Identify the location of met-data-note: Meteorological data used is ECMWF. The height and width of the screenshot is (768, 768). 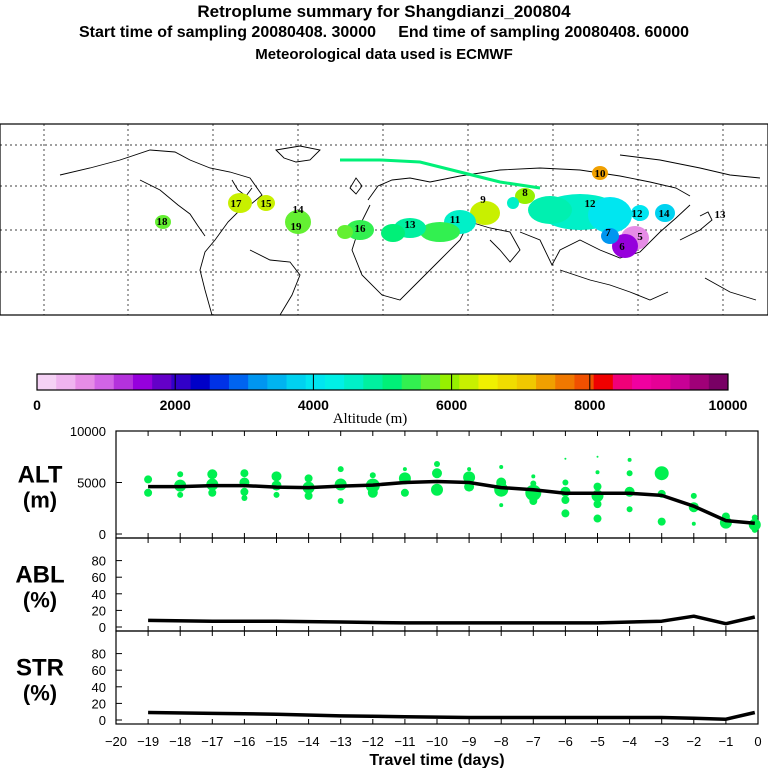
(384, 54).